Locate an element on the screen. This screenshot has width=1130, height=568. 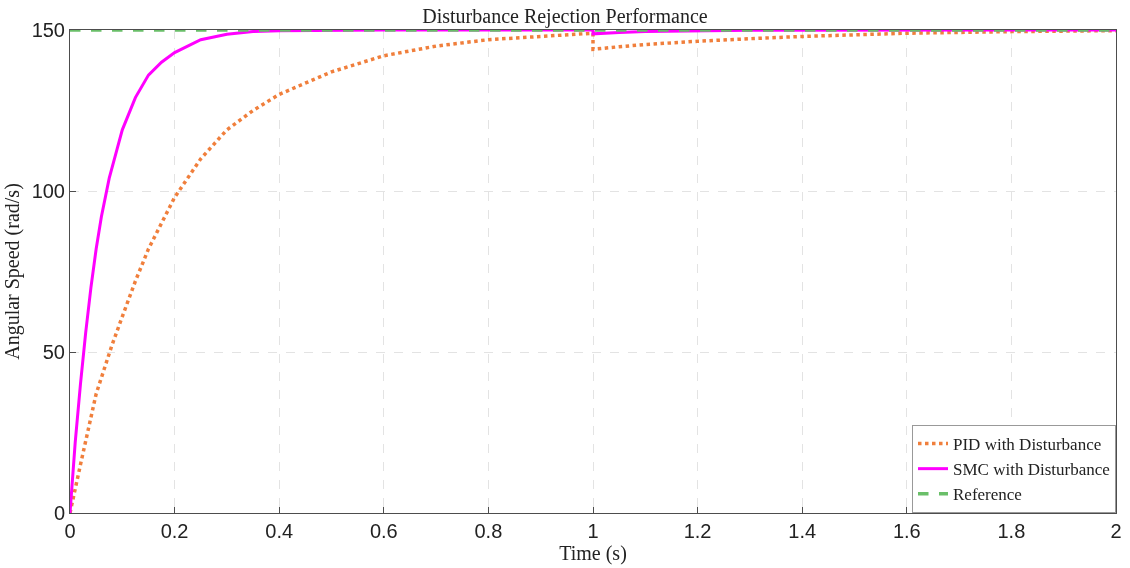
y-tick-label: 50 is located at coordinates (53, 352).